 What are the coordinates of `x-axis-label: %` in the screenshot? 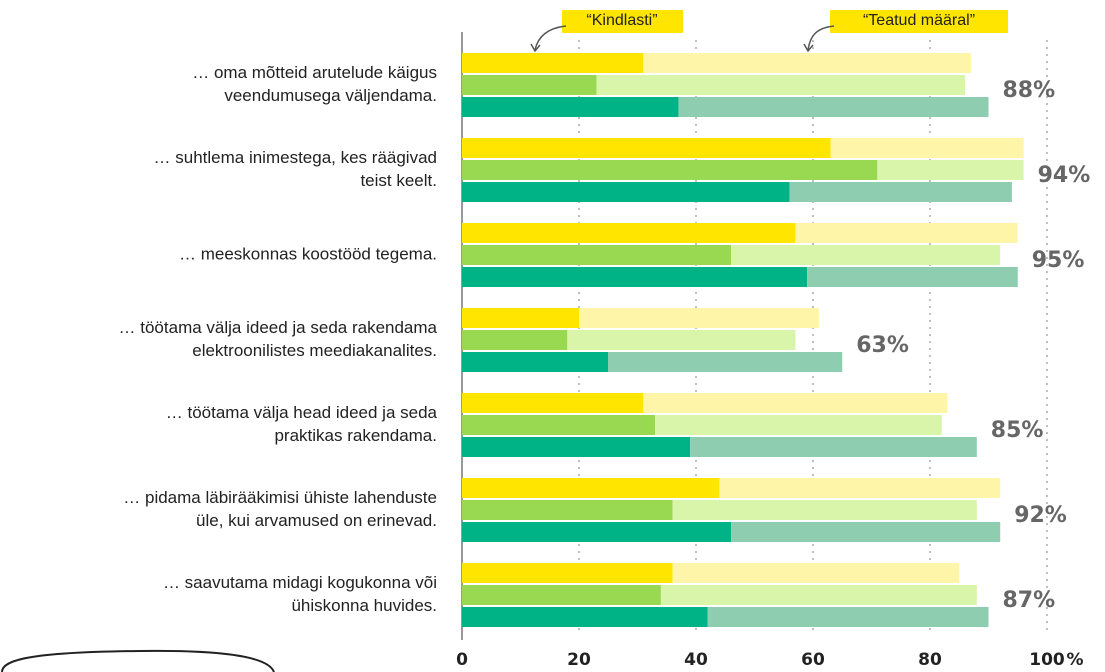 It's located at (1074, 660).